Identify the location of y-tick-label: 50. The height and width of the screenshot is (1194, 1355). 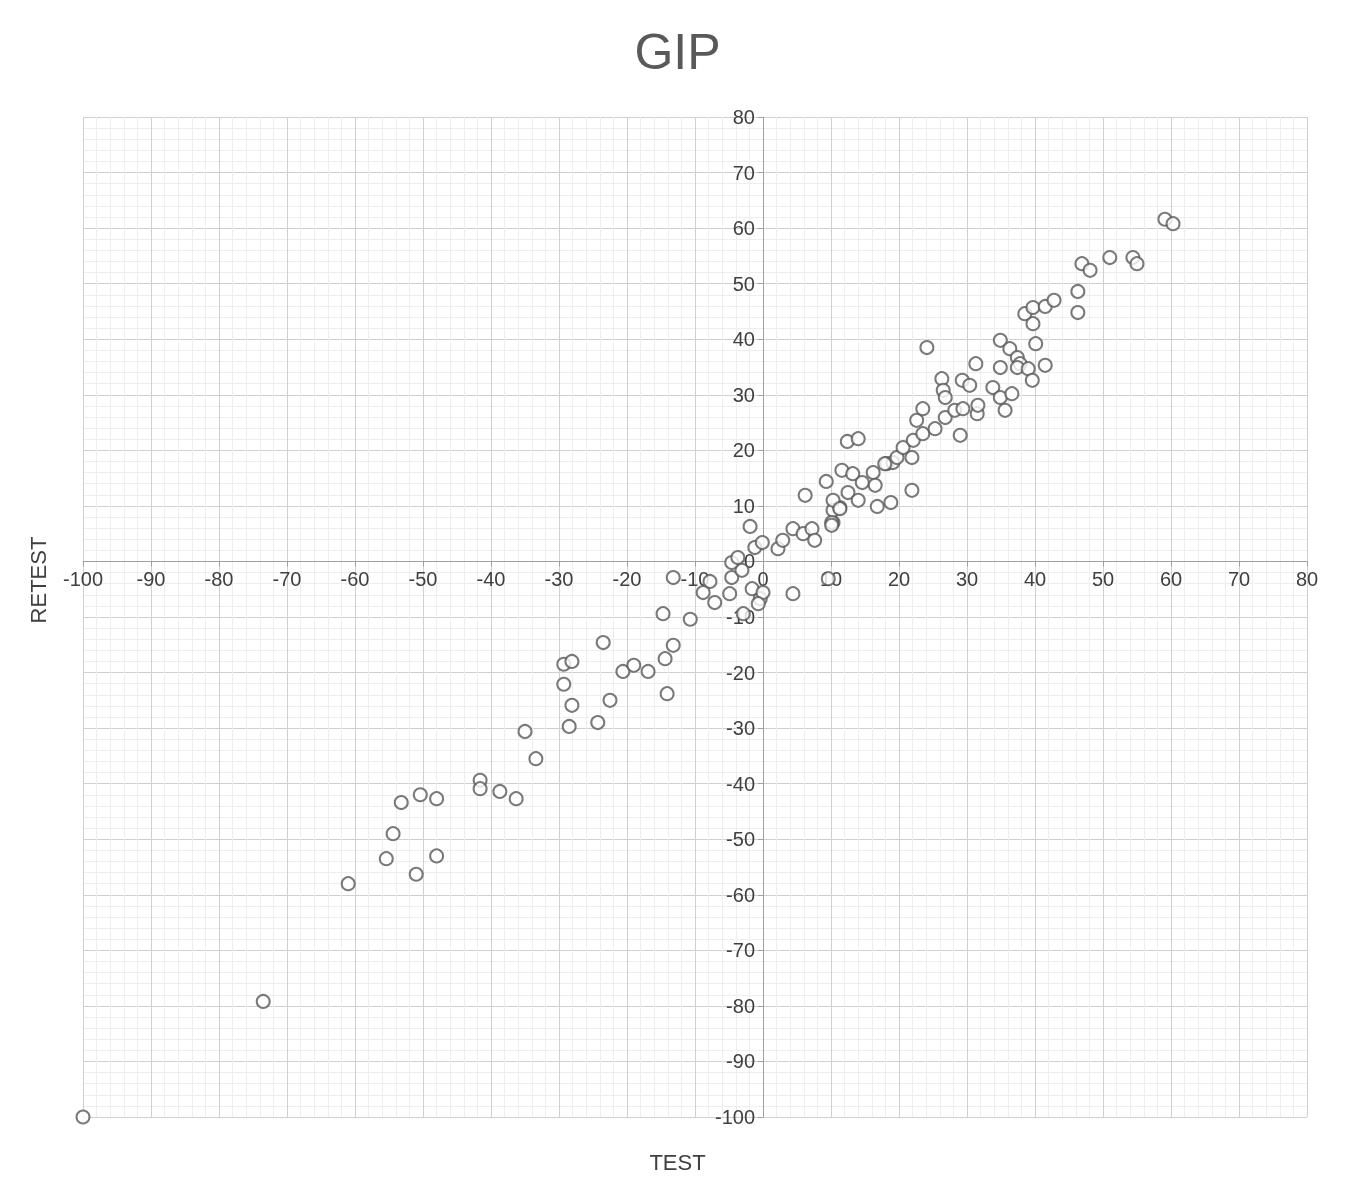
(743, 283).